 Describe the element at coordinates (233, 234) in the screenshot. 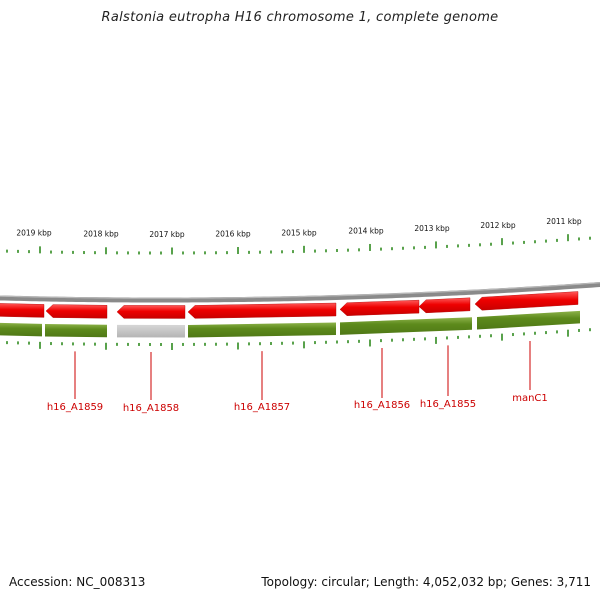

I see `scale-label: 2016 kbp` at that location.